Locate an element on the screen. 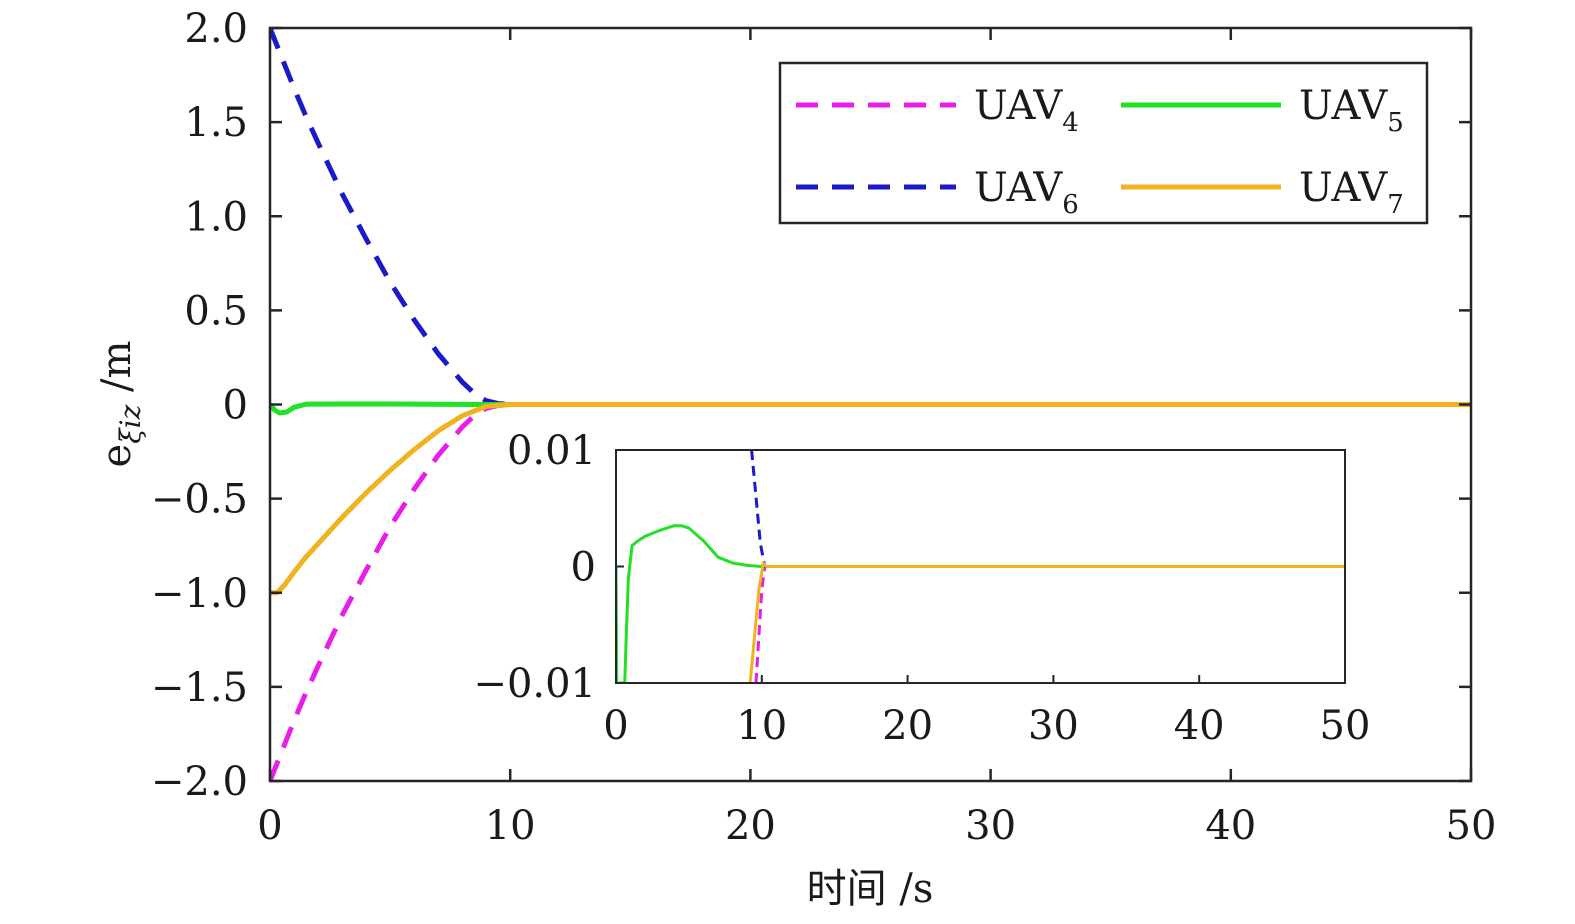 This screenshot has height=924, width=1575. inset-x-tick-label: 40 is located at coordinates (1199, 726).